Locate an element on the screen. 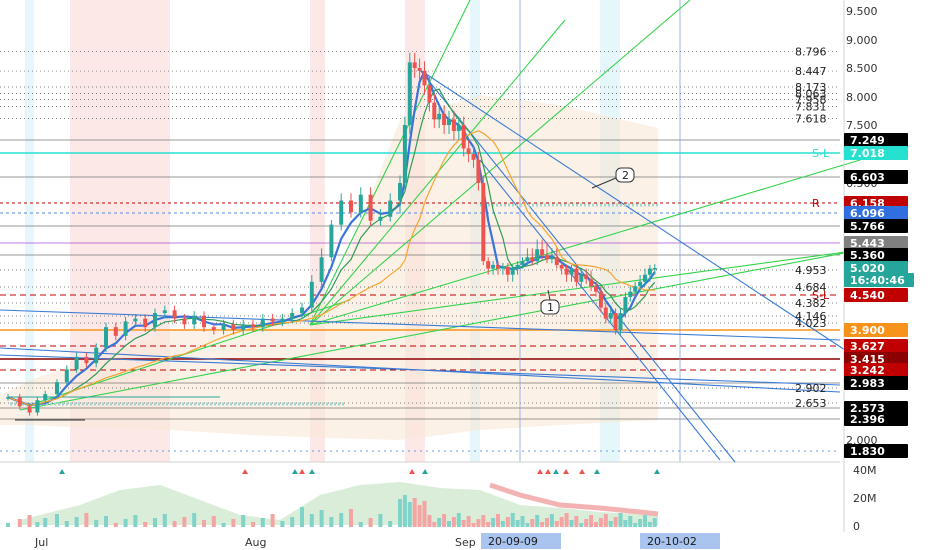 The height and width of the screenshot is (550, 932). level-label: 2.653 is located at coordinates (811, 403).